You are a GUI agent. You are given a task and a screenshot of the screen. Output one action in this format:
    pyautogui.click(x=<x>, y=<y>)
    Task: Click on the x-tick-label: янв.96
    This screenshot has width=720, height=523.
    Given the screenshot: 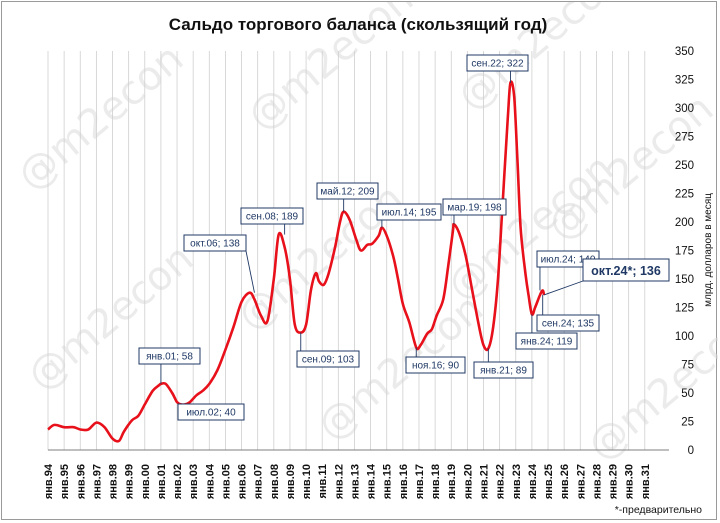 What is the action you would take?
    pyautogui.click(x=81, y=481)
    